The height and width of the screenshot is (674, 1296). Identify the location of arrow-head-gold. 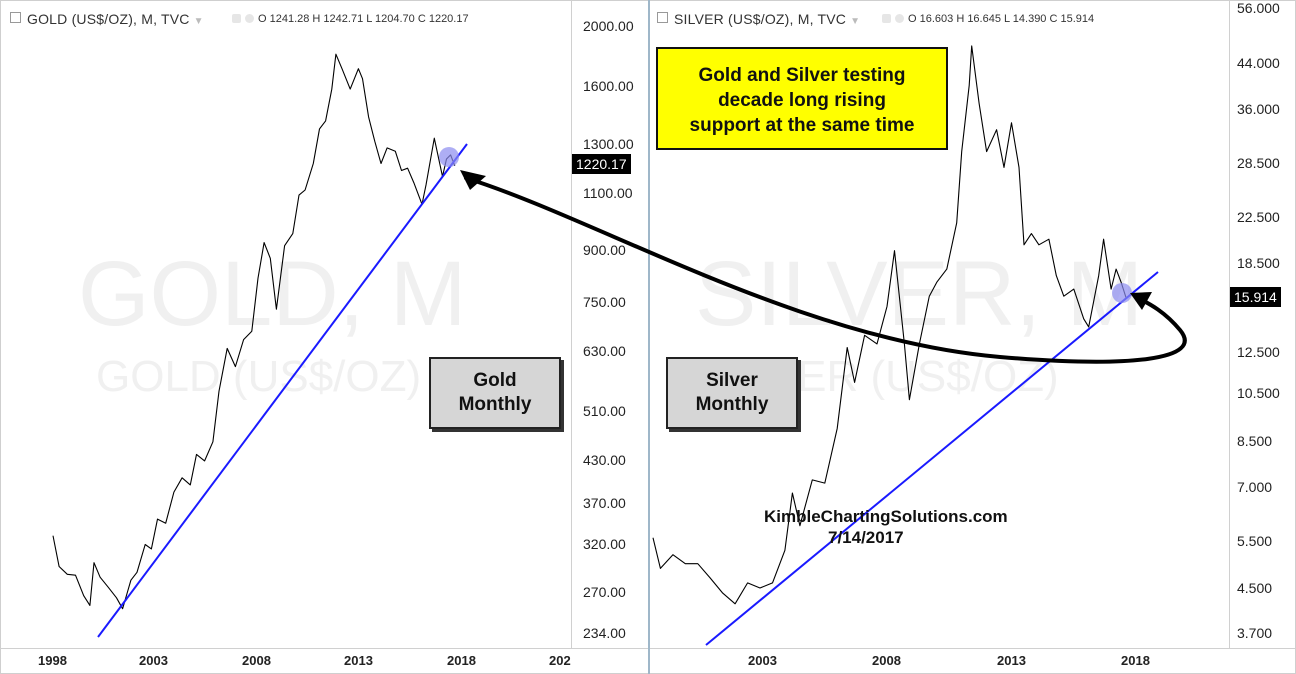
(473, 180).